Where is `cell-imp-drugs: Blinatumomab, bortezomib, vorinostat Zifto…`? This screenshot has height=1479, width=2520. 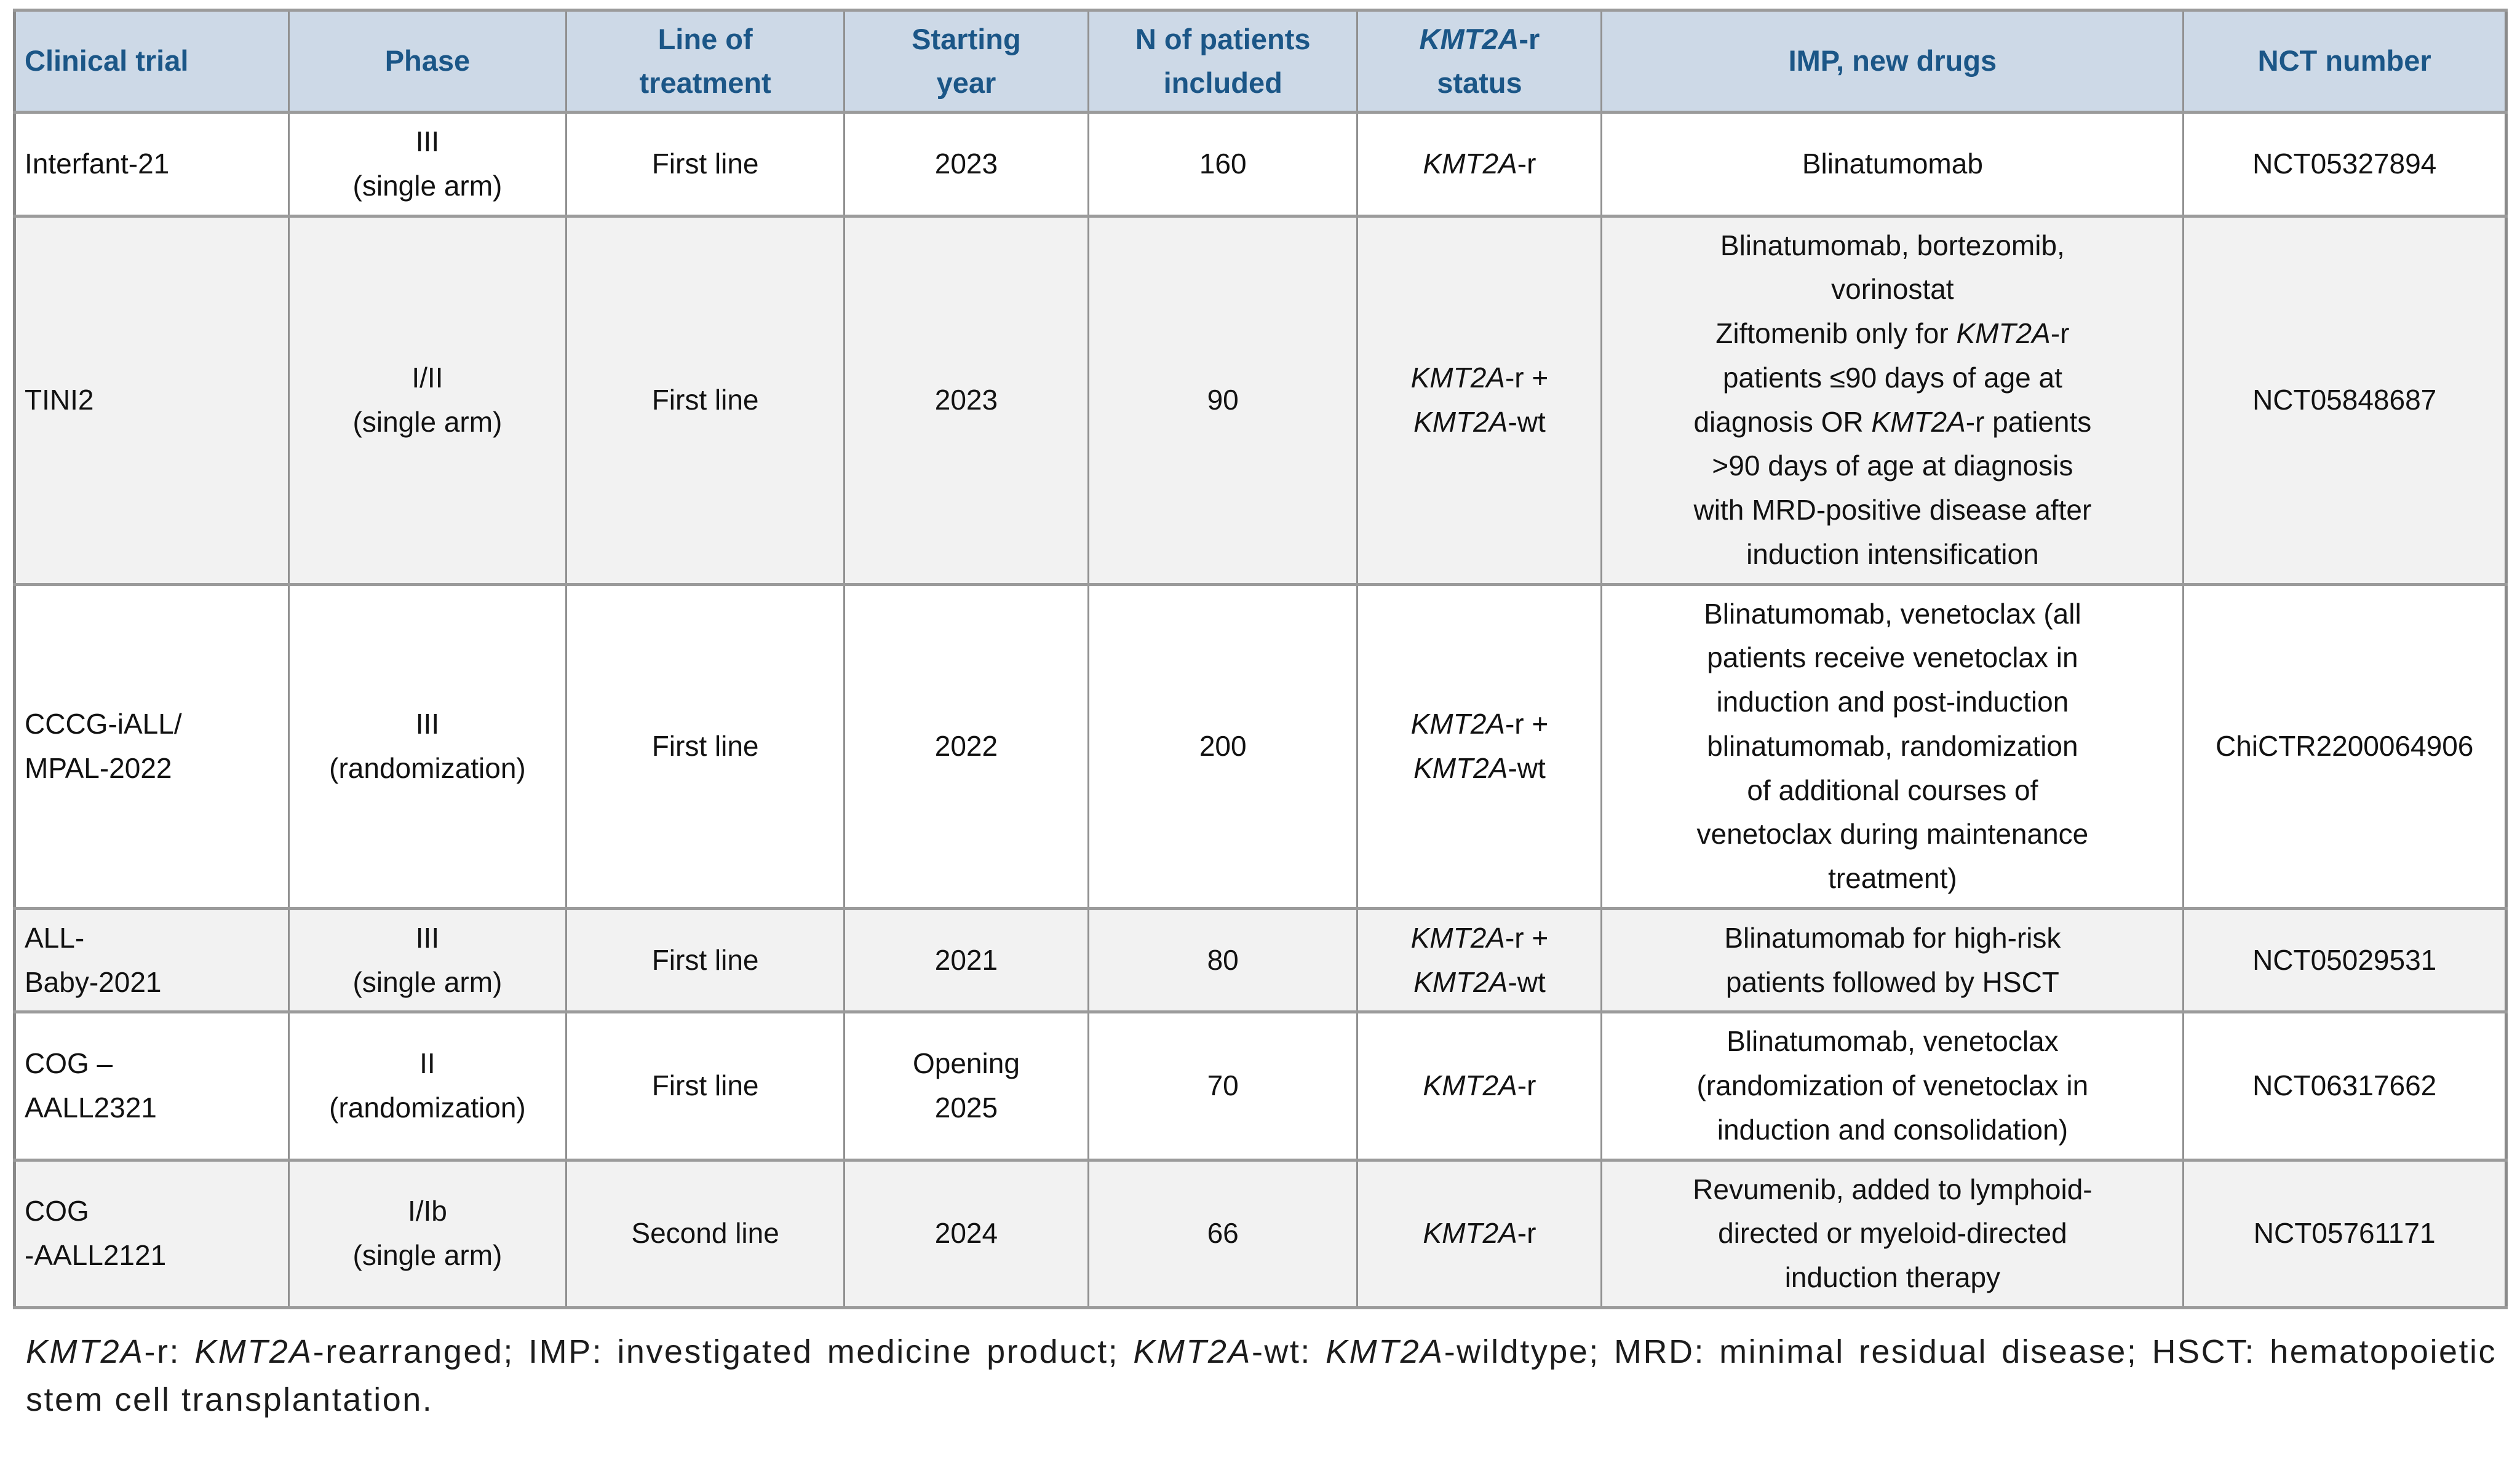 cell-imp-drugs: Blinatumomab, bortezomib, vorinostat Zifto… is located at coordinates (1892, 400).